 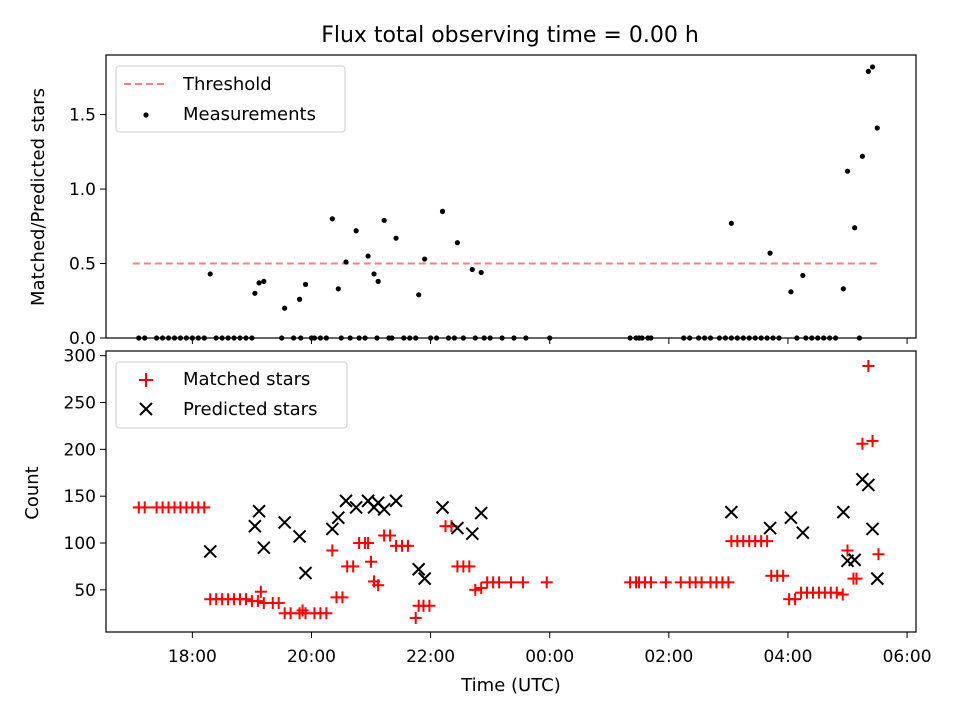 I want to click on top-ytick-label: 0.0, so click(x=82, y=339).